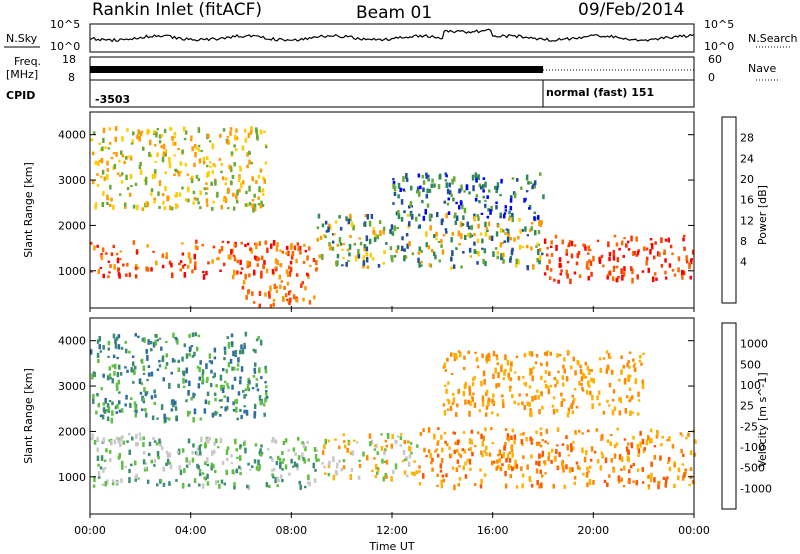 The width and height of the screenshot is (800, 554). I want to click on colorbar-tick-label: 100, so click(750, 385).